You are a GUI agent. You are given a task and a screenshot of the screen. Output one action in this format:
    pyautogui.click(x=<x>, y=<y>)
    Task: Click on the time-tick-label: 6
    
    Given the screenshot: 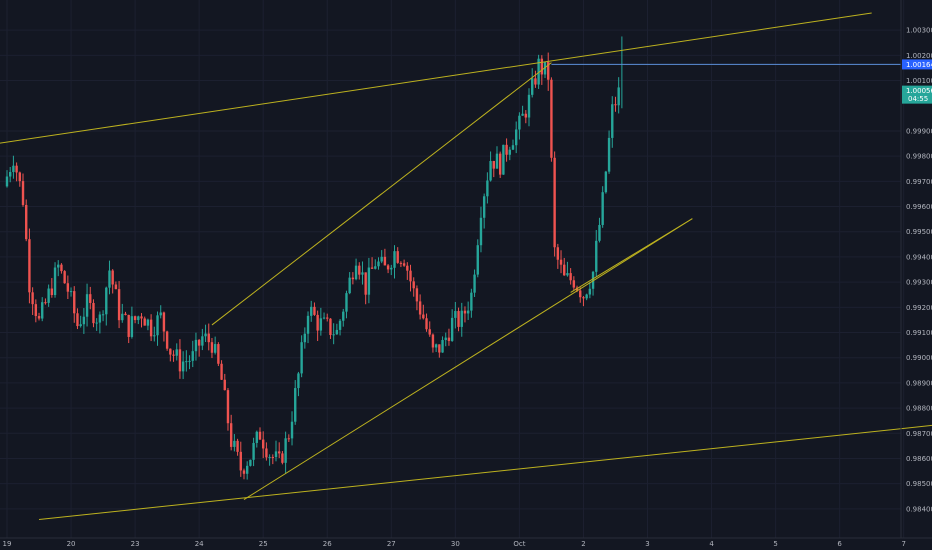 What is the action you would take?
    pyautogui.click(x=839, y=544)
    